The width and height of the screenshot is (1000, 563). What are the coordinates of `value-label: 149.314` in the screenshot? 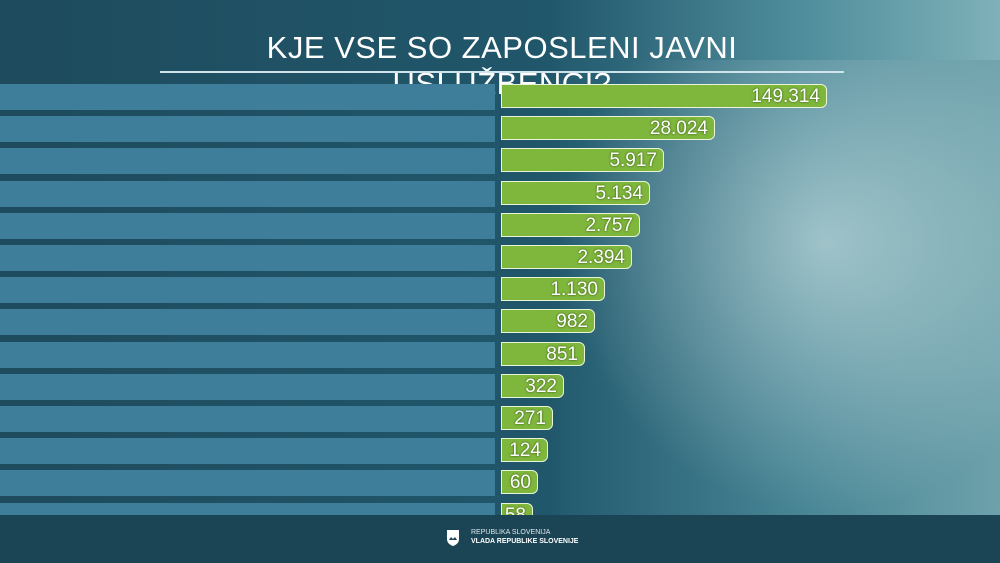 It's located at (785, 96).